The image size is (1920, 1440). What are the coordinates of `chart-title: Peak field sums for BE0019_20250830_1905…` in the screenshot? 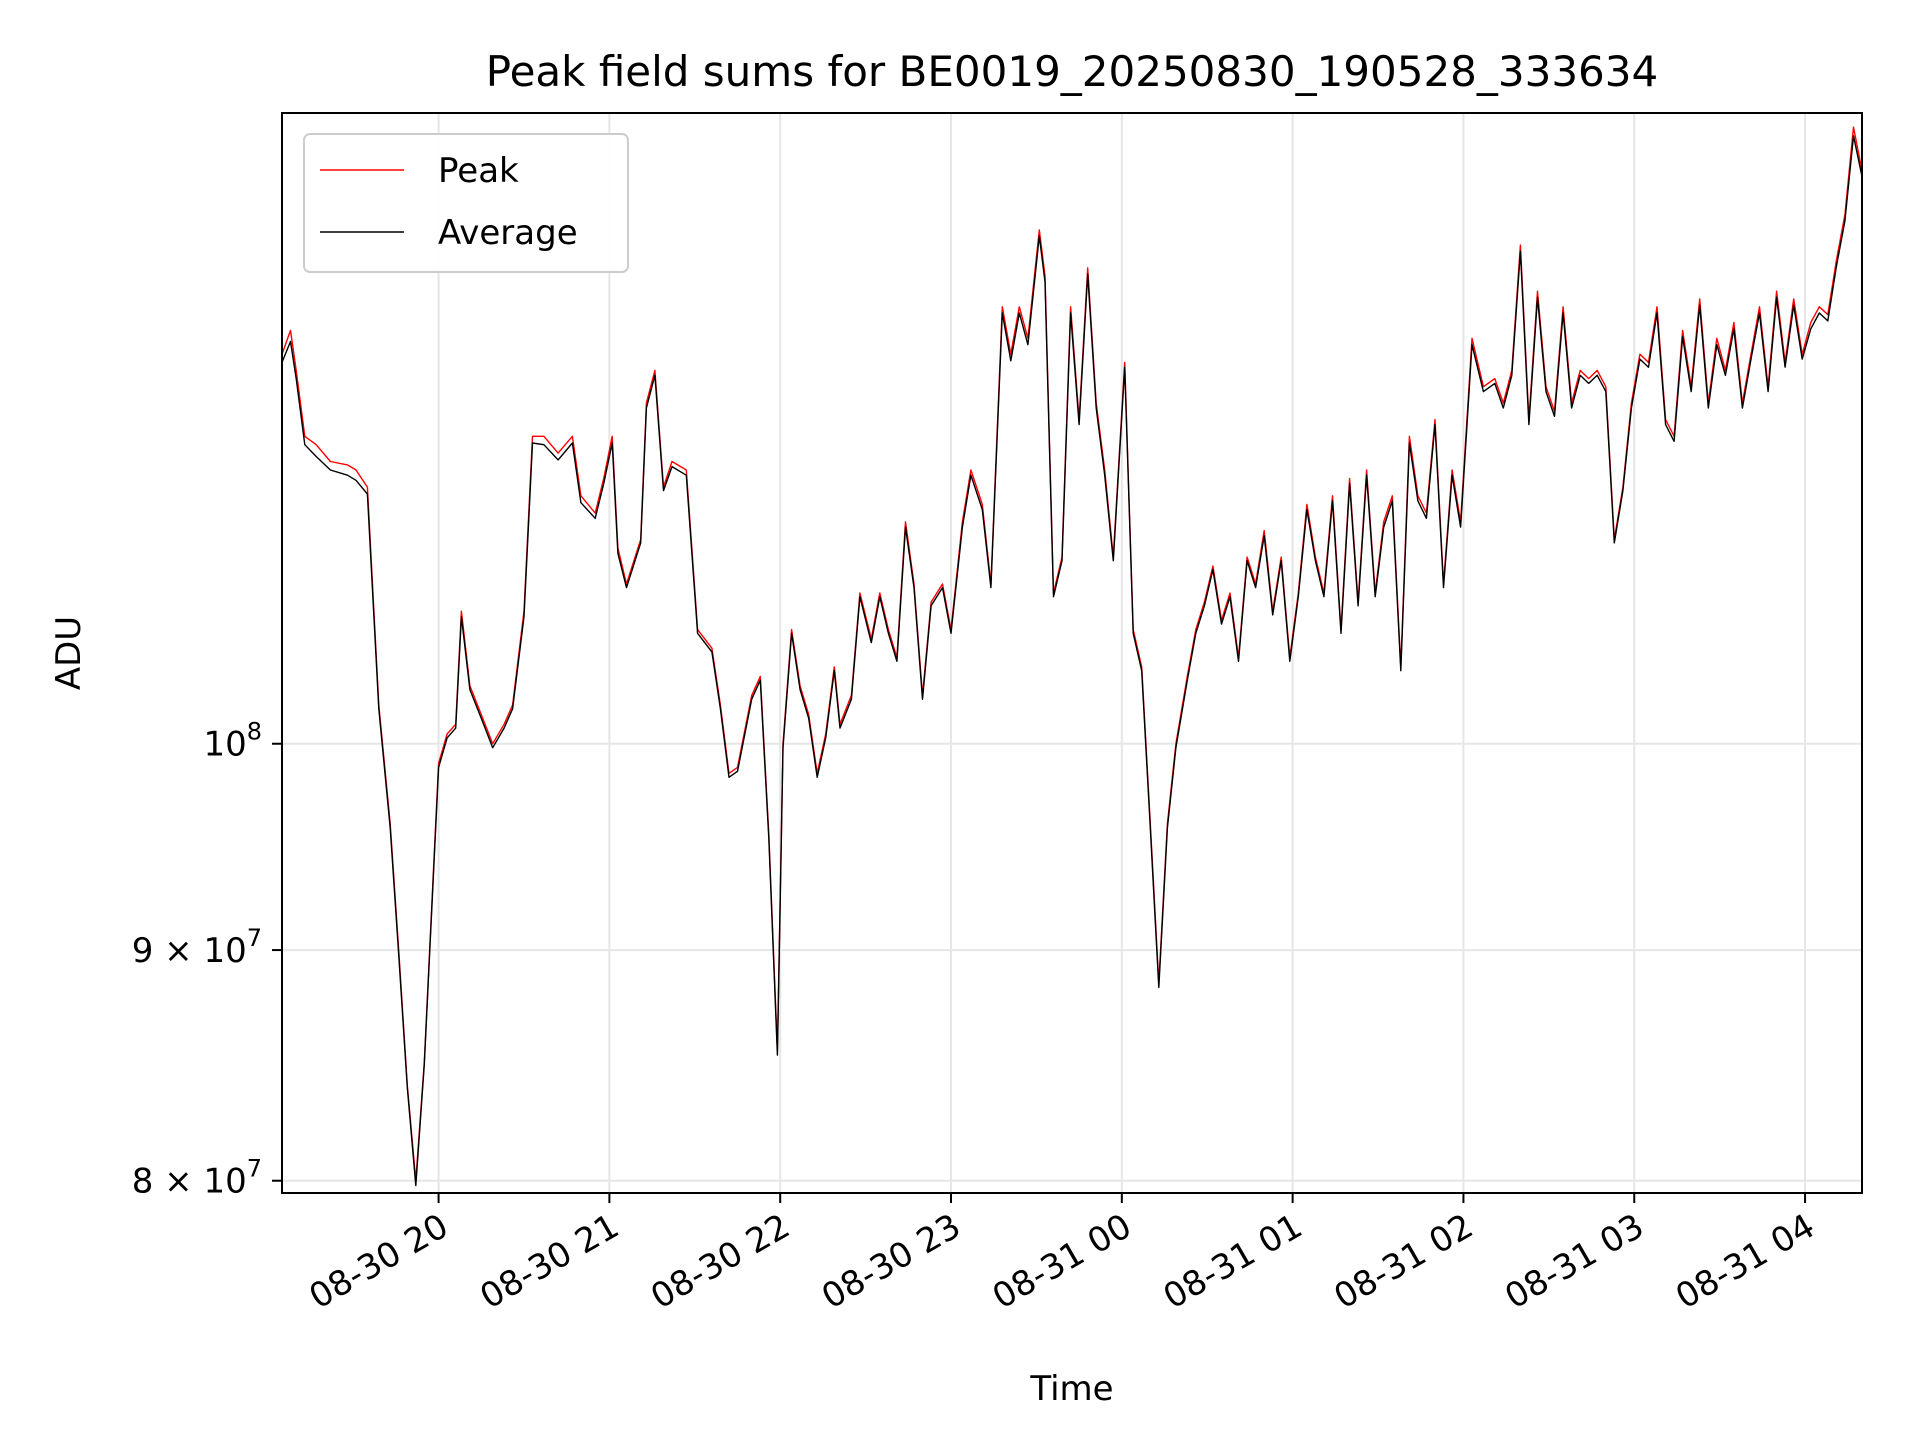 It's located at (1072, 71).